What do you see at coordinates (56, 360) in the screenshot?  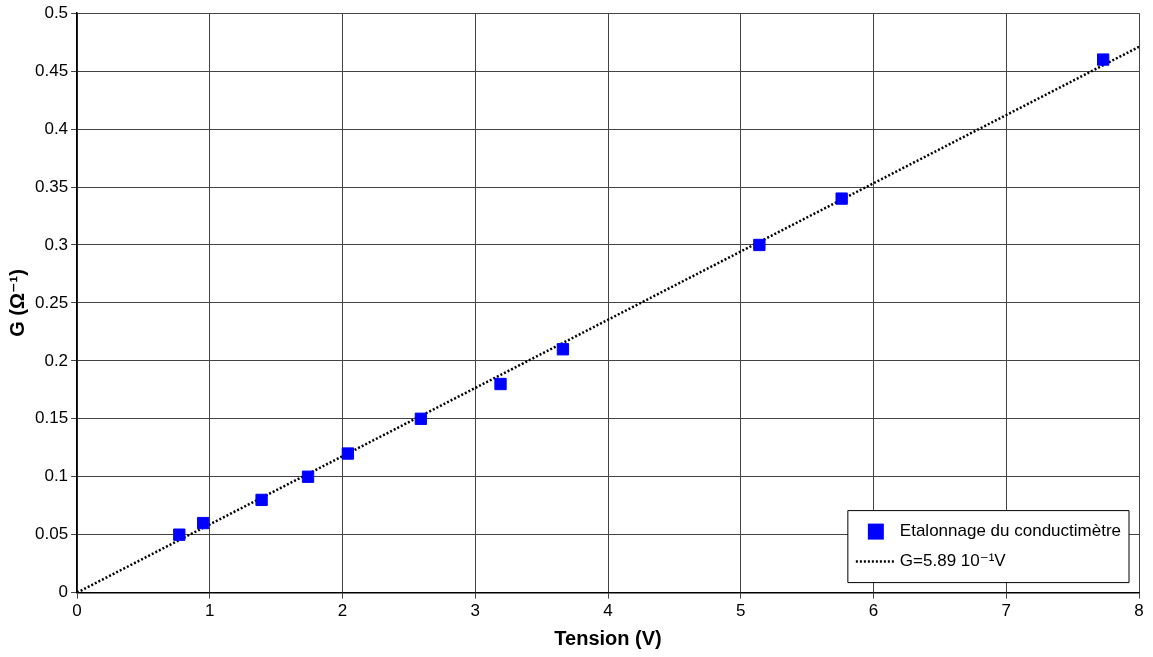 I see `y-tick-label: 0.2` at bounding box center [56, 360].